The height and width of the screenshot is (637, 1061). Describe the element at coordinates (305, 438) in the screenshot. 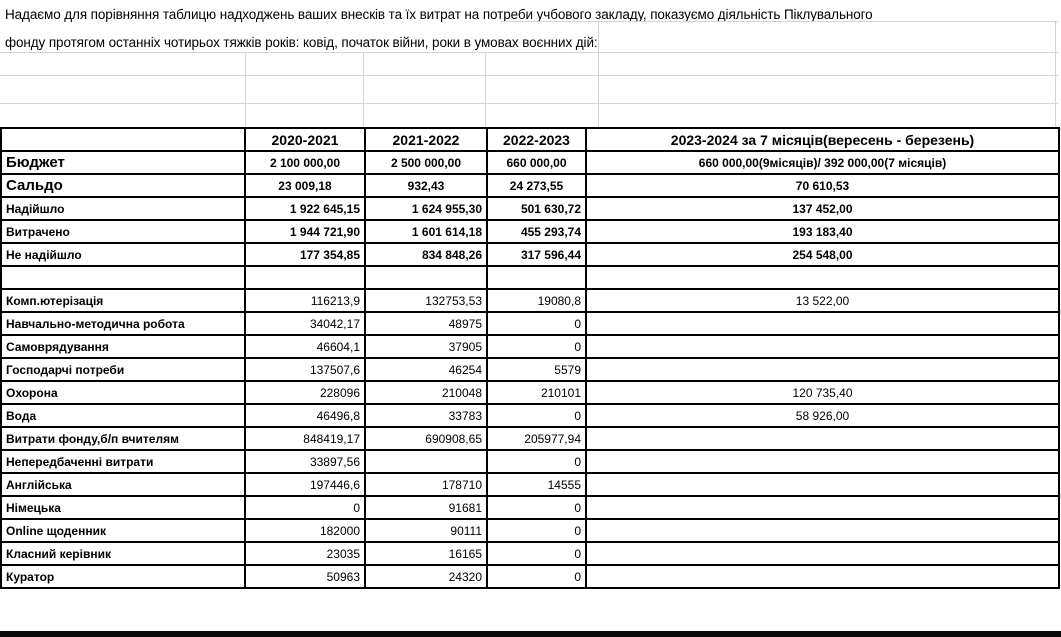

I see `value-cell: 848419,17` at that location.